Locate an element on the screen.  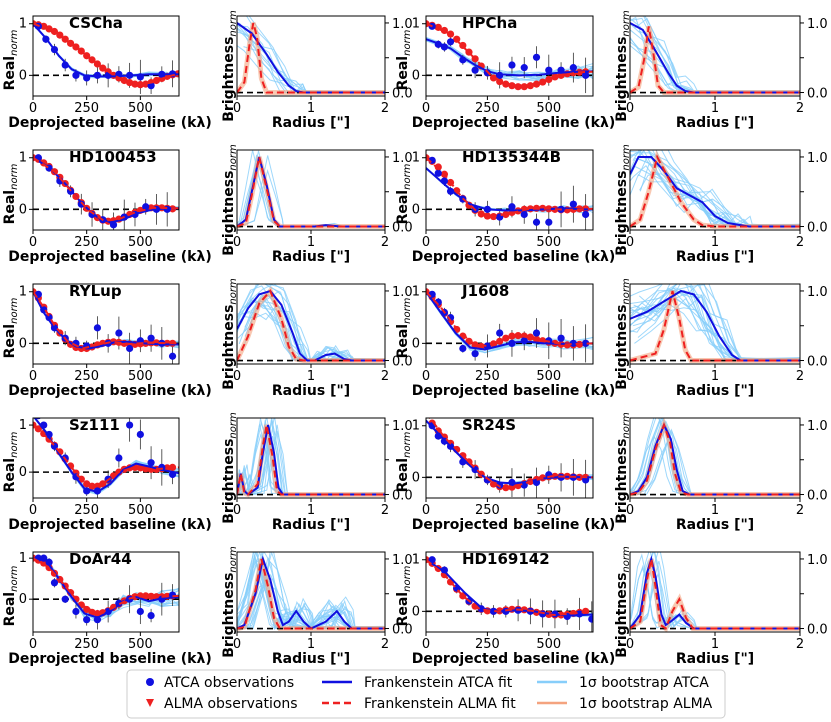
image-panel-HPCha: 1.0 0.0 0 1 2 Radius ["] Brightnessnorm is located at coordinates (721, 70).